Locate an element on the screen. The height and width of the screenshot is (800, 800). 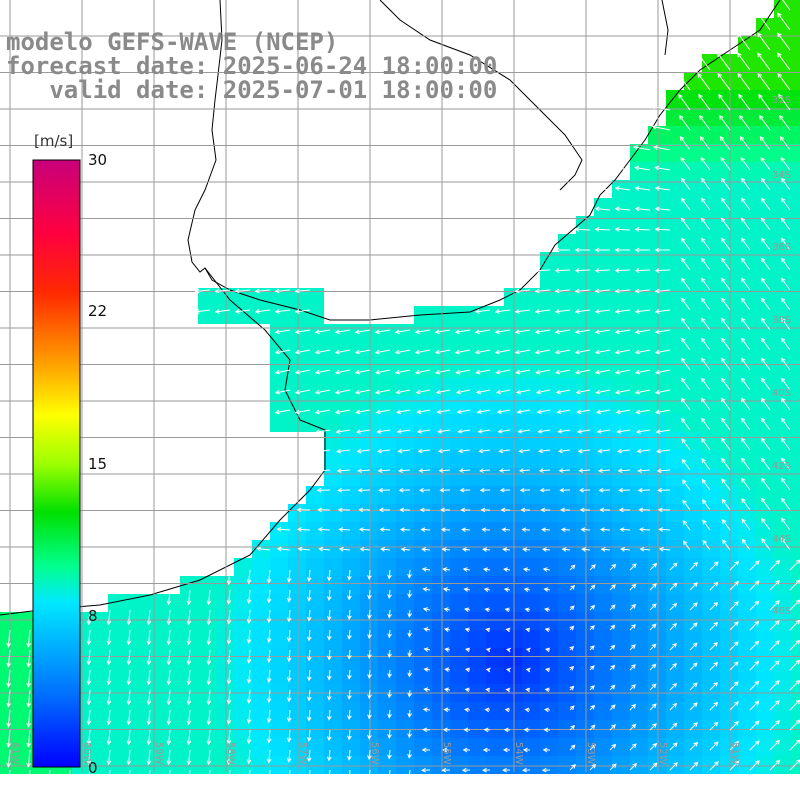
lon-label: 58W is located at coordinates (230, 753).